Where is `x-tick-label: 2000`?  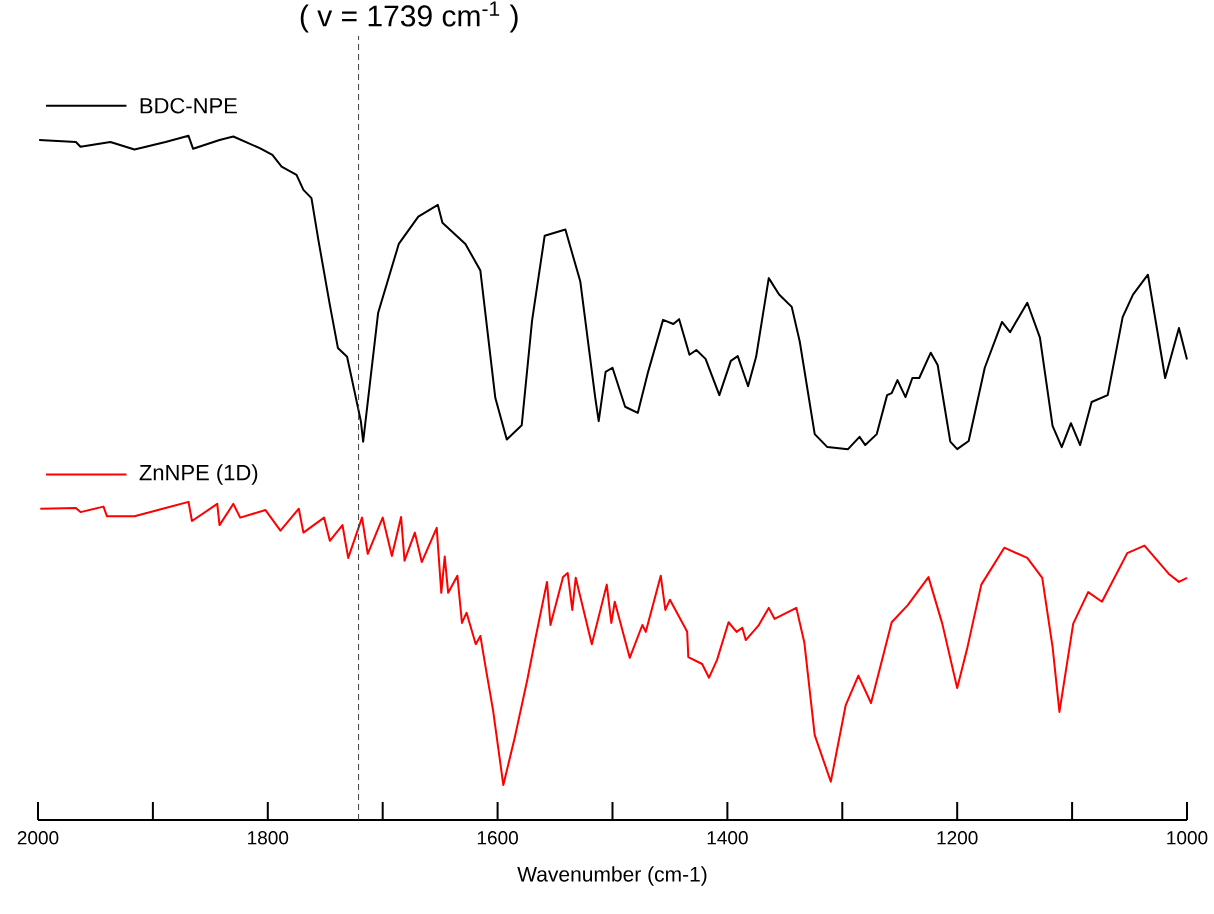
x-tick-label: 2000 is located at coordinates (38, 838).